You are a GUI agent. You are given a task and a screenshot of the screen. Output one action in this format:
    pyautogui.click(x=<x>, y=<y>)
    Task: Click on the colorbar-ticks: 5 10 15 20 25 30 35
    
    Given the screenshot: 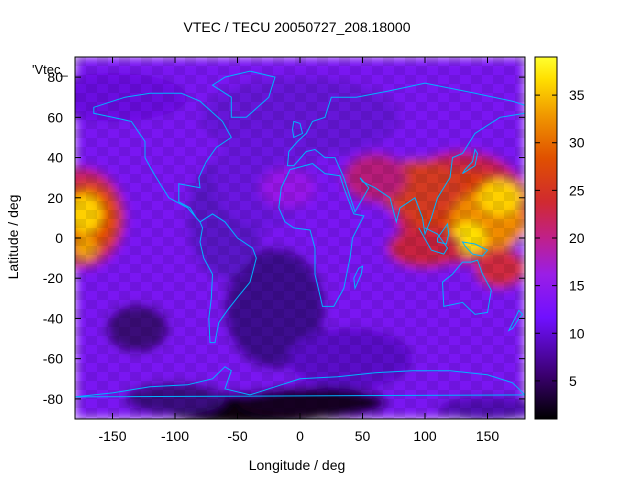 What is the action you would take?
    pyautogui.click(x=560, y=238)
    